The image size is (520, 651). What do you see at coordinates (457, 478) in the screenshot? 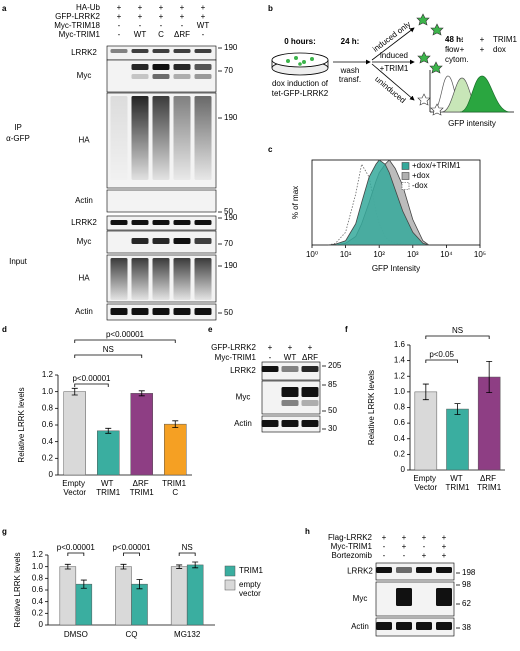
I see `x-tick-label-line: WT` at bounding box center [457, 478].